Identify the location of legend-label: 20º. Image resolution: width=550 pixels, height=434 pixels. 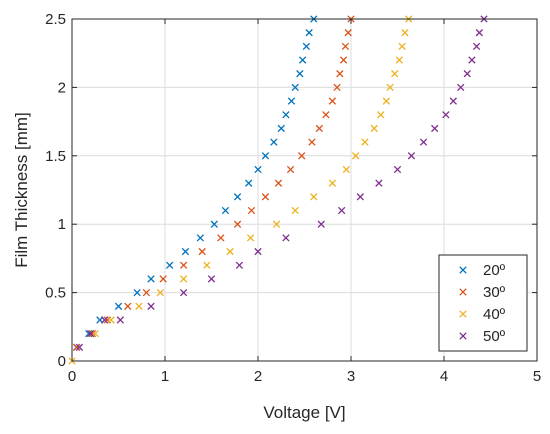
(494, 270).